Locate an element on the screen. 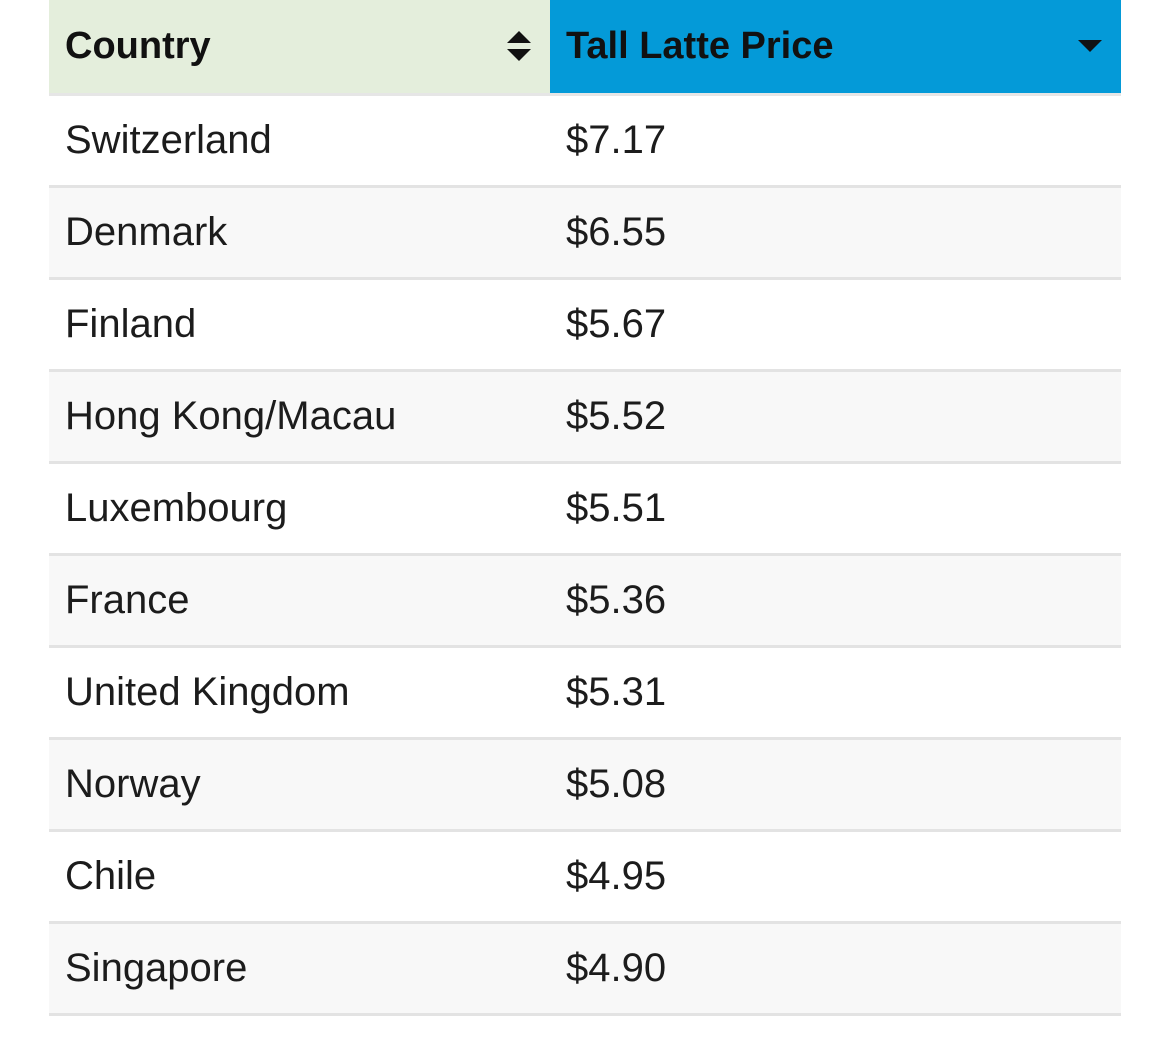 Image resolution: width=1170 pixels, height=1045 pixels. country-cell: Denmark is located at coordinates (299, 233).